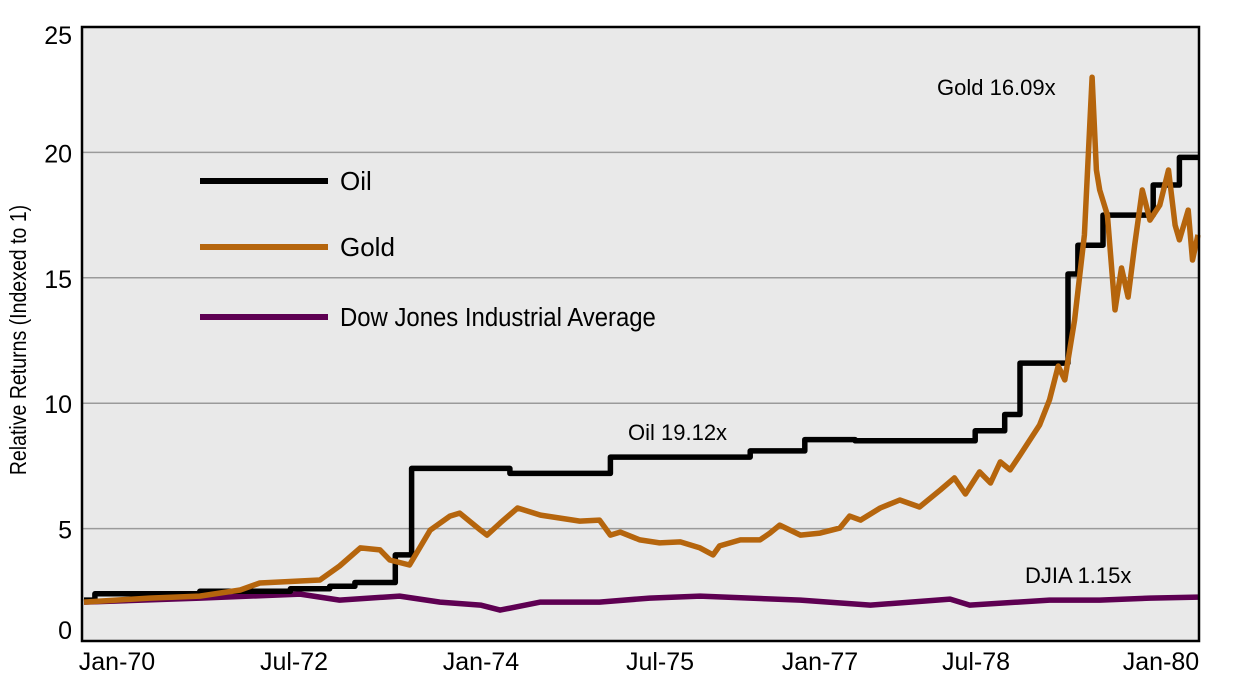 The height and width of the screenshot is (682, 1250). Describe the element at coordinates (1078, 575) in the screenshot. I see `annotation-djia: DJIA 1.15x` at that location.